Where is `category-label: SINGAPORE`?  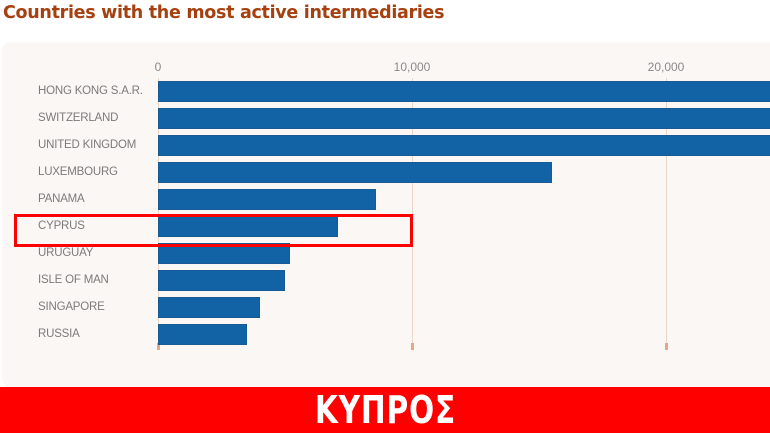 category-label: SINGAPORE is located at coordinates (71, 307).